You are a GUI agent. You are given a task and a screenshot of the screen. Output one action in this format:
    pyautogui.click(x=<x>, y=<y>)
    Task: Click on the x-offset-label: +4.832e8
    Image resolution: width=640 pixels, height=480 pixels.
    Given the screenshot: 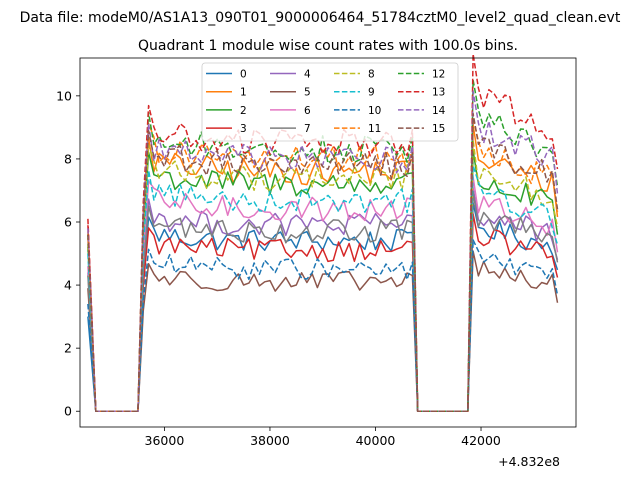 What is the action you would take?
    pyautogui.click(x=529, y=461)
    